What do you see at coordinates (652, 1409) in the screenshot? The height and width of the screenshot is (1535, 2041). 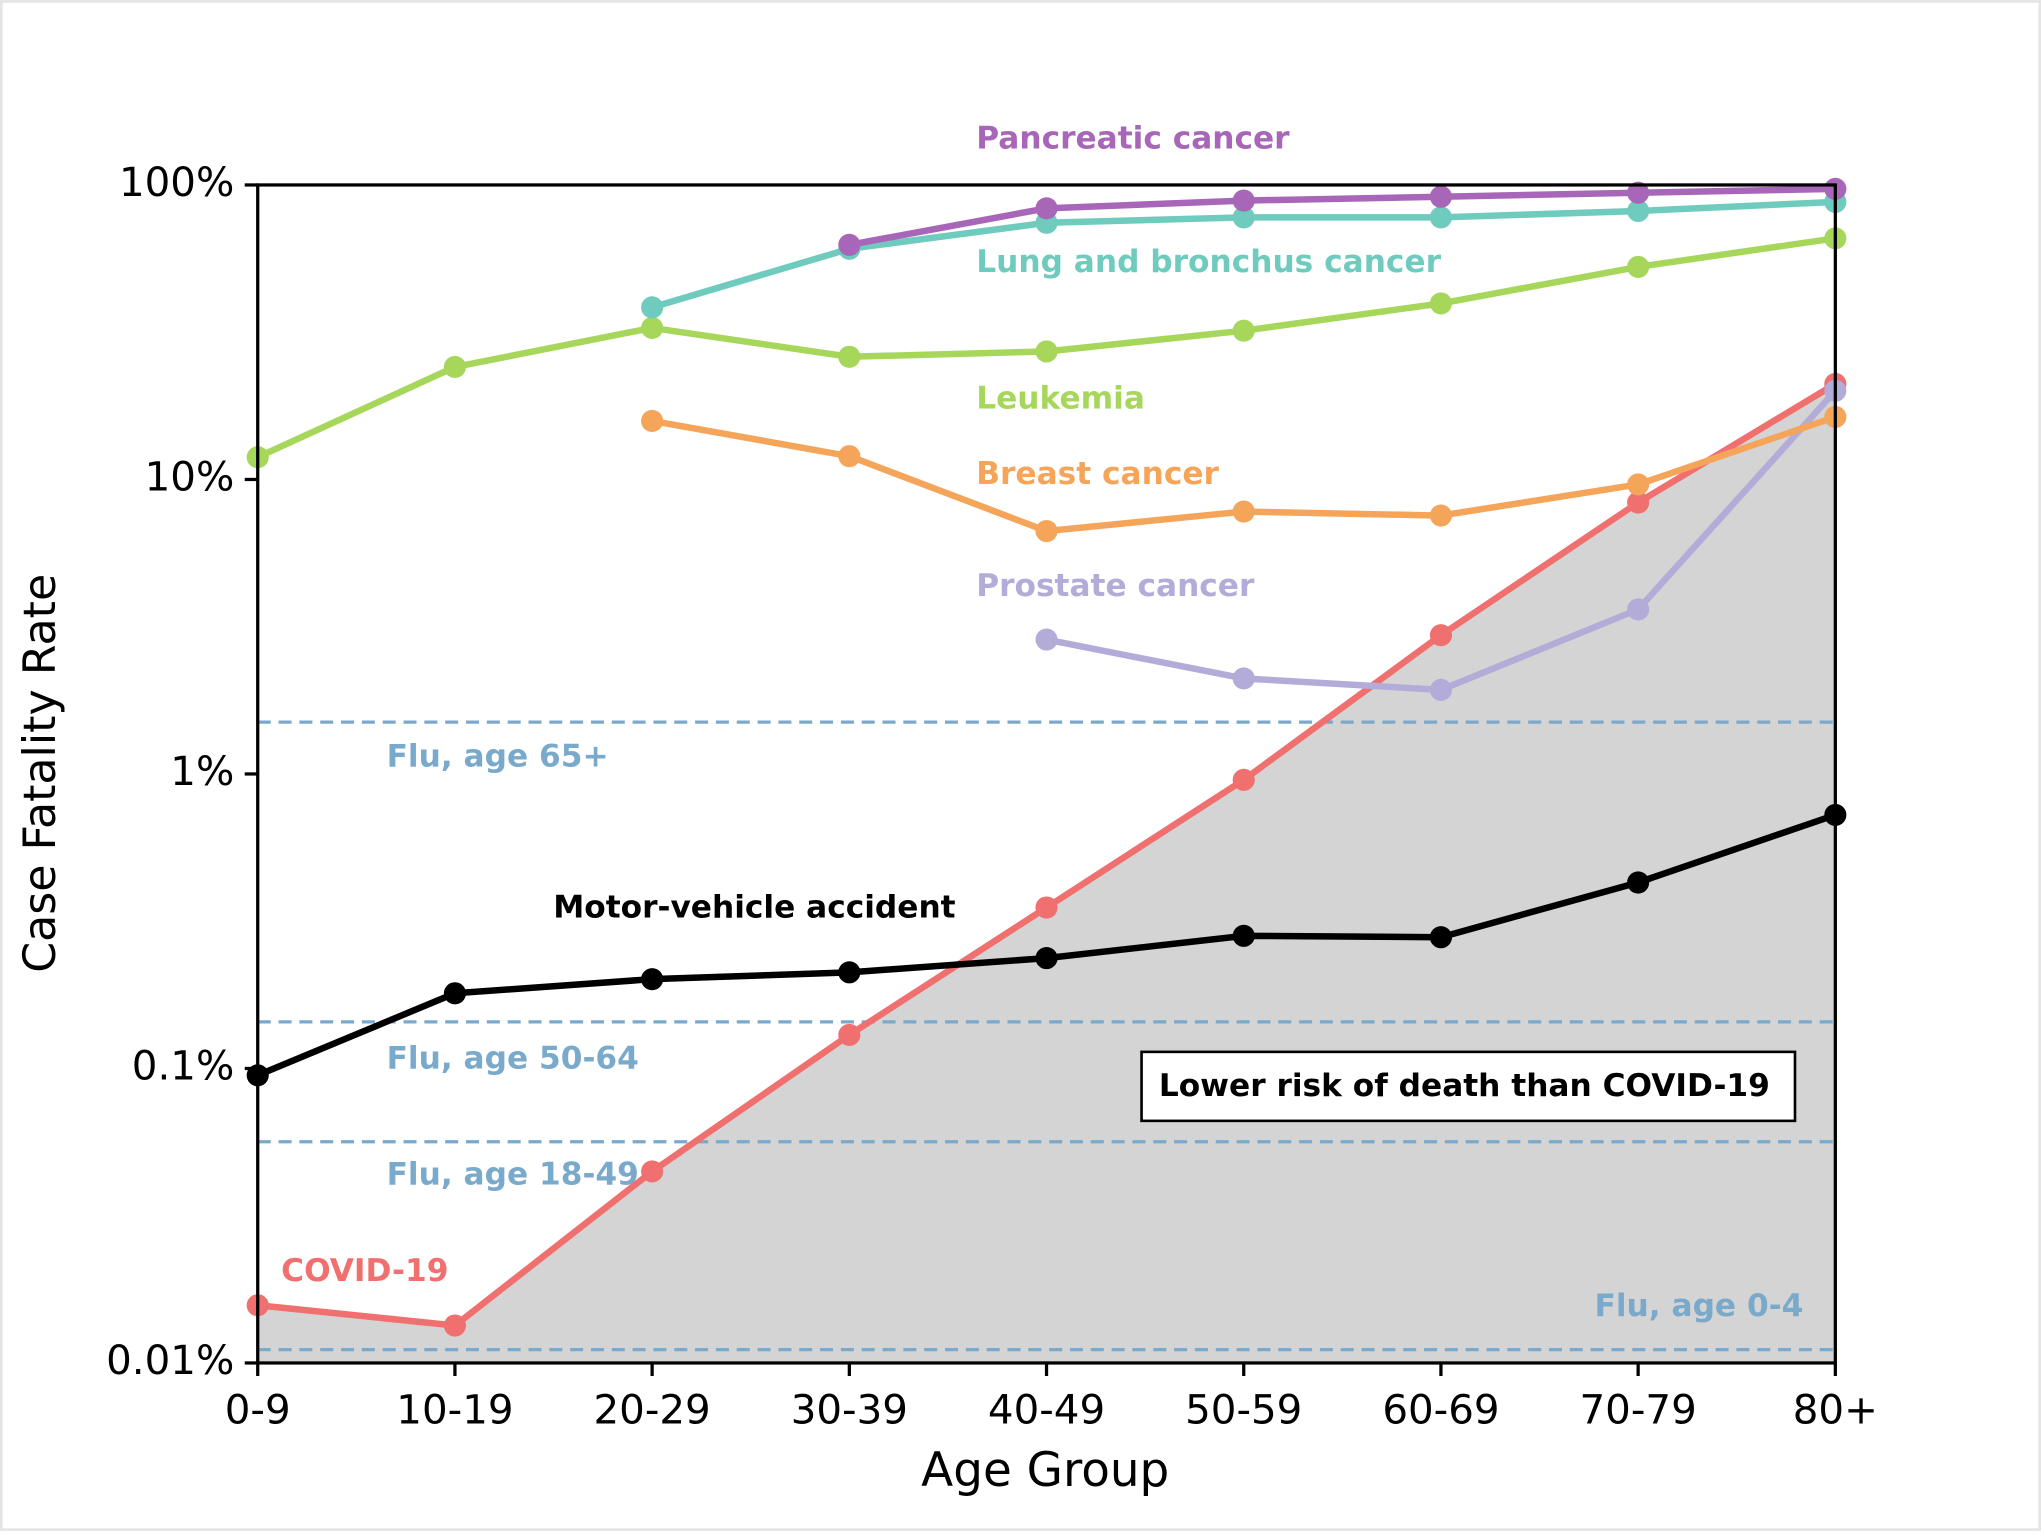 I see `x-tick-label: 20-29` at bounding box center [652, 1409].